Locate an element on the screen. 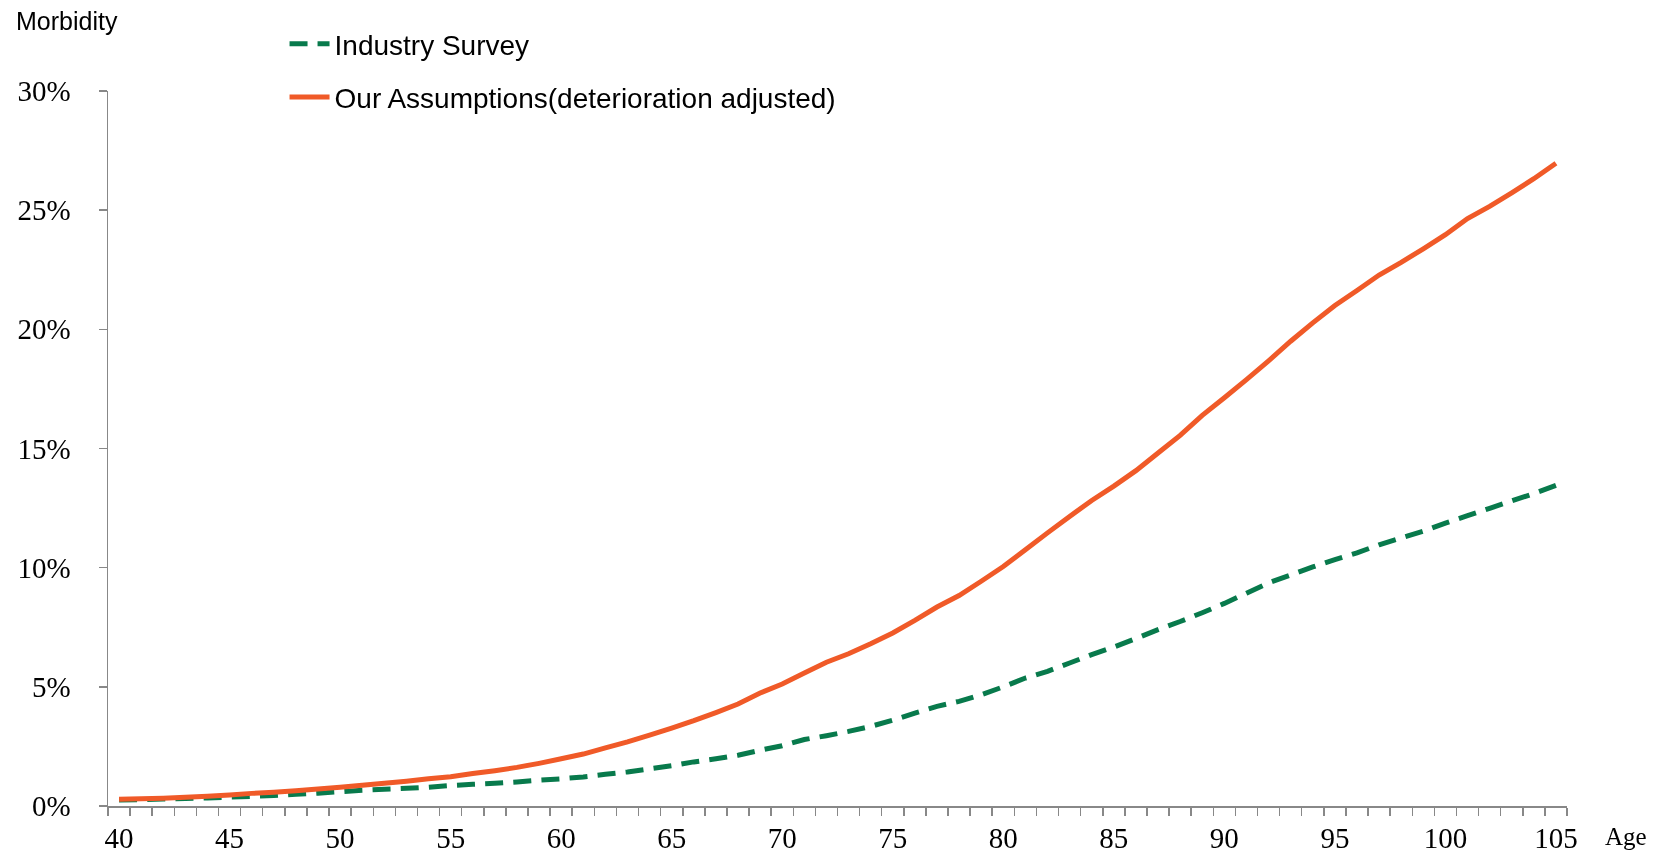 This screenshot has width=1657, height=856. x-tick-label: 75 is located at coordinates (893, 838).